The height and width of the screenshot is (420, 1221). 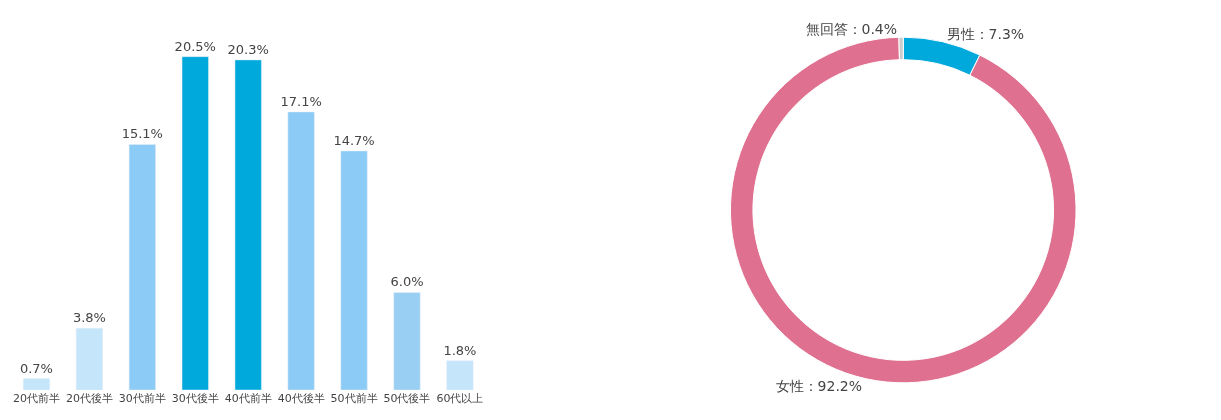 What do you see at coordinates (819, 386) in the screenshot?
I see `slice-label: 女性：92.2%` at bounding box center [819, 386].